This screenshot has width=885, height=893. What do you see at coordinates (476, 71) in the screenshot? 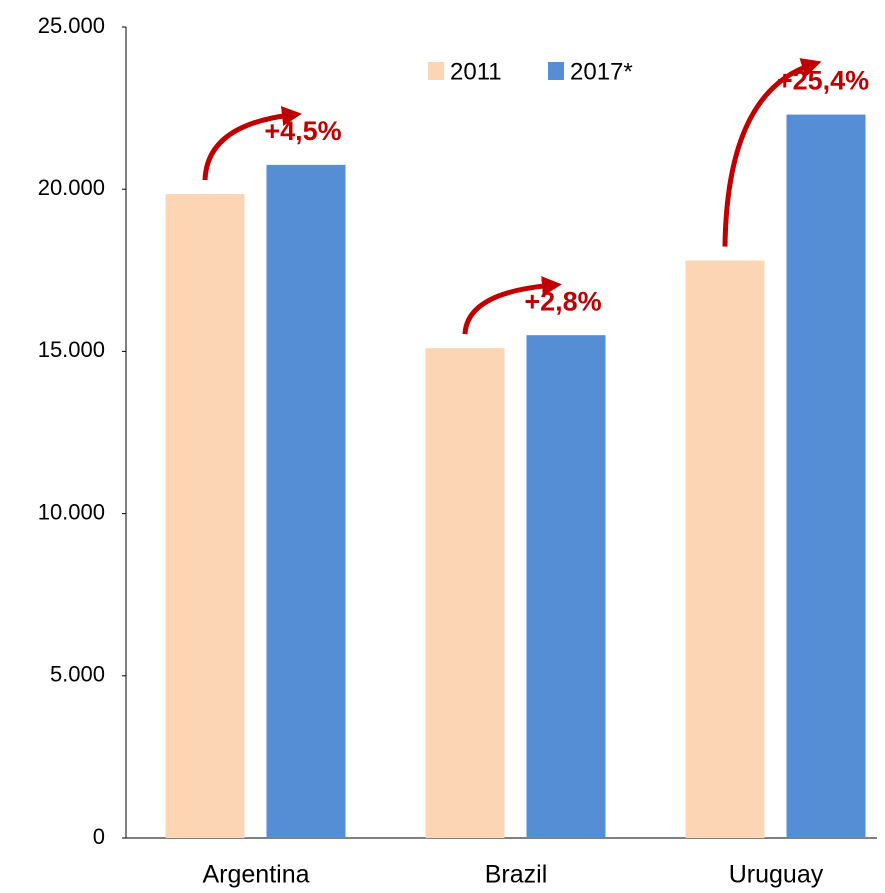
I see `legend-label: 2011` at bounding box center [476, 71].